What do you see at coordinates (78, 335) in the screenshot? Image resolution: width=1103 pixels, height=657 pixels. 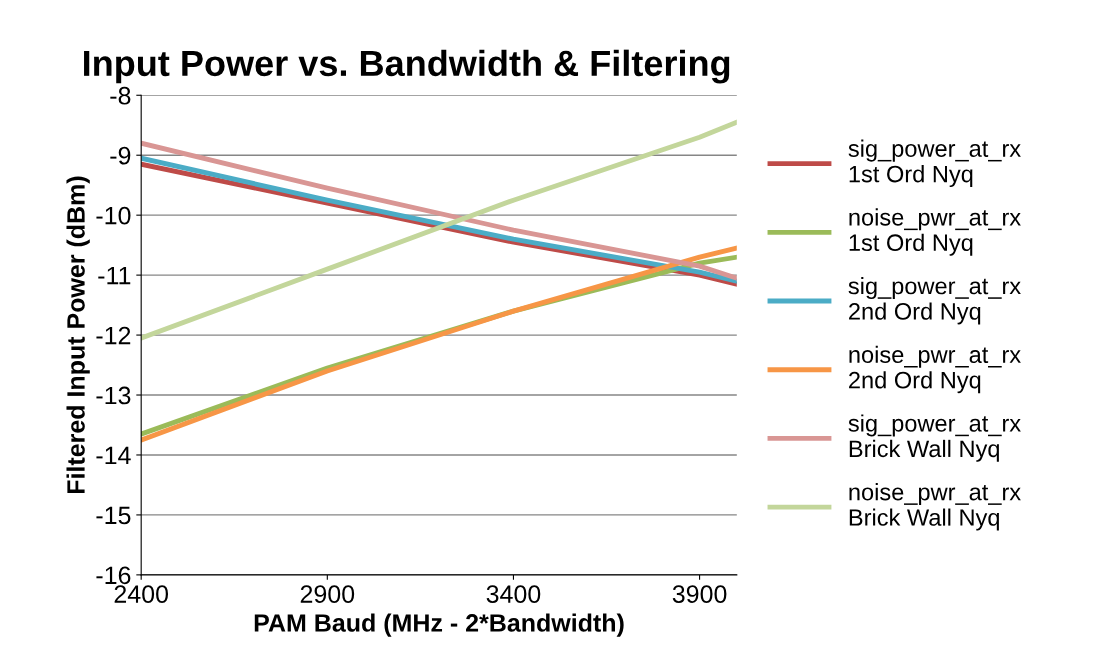 I see `y-axis-title: Filtered Input Power (dBm)` at bounding box center [78, 335].